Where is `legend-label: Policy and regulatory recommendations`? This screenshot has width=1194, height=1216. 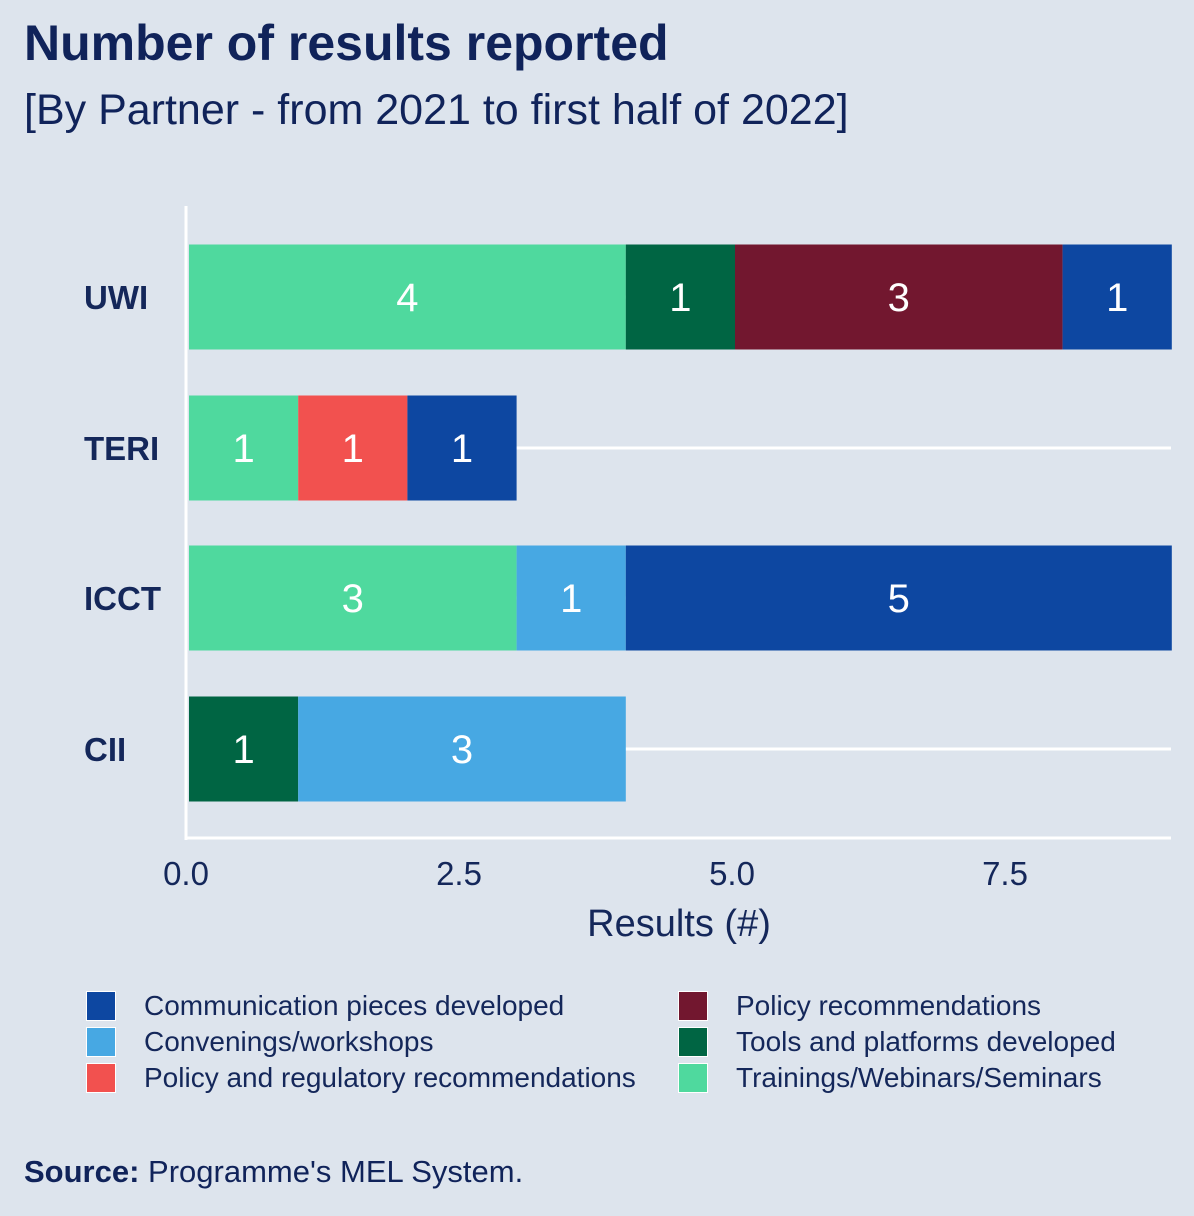 legend-label: Policy and regulatory recommendations is located at coordinates (390, 1077).